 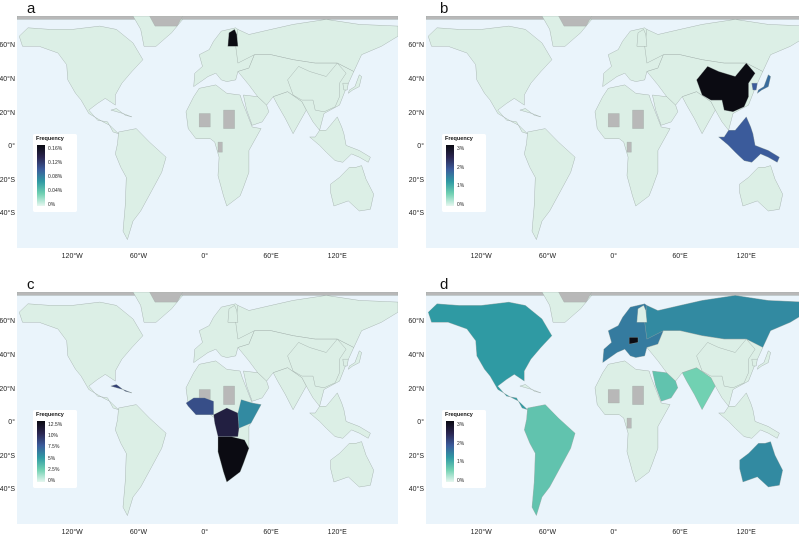 I want to click on region-china, so click(x=726, y=363).